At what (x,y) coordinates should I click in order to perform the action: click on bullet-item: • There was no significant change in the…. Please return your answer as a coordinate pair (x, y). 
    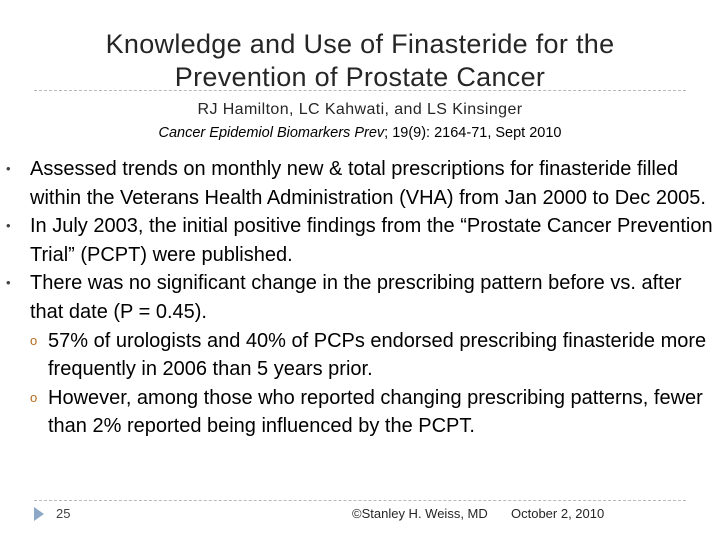
    Looking at the image, I should click on (360, 297).